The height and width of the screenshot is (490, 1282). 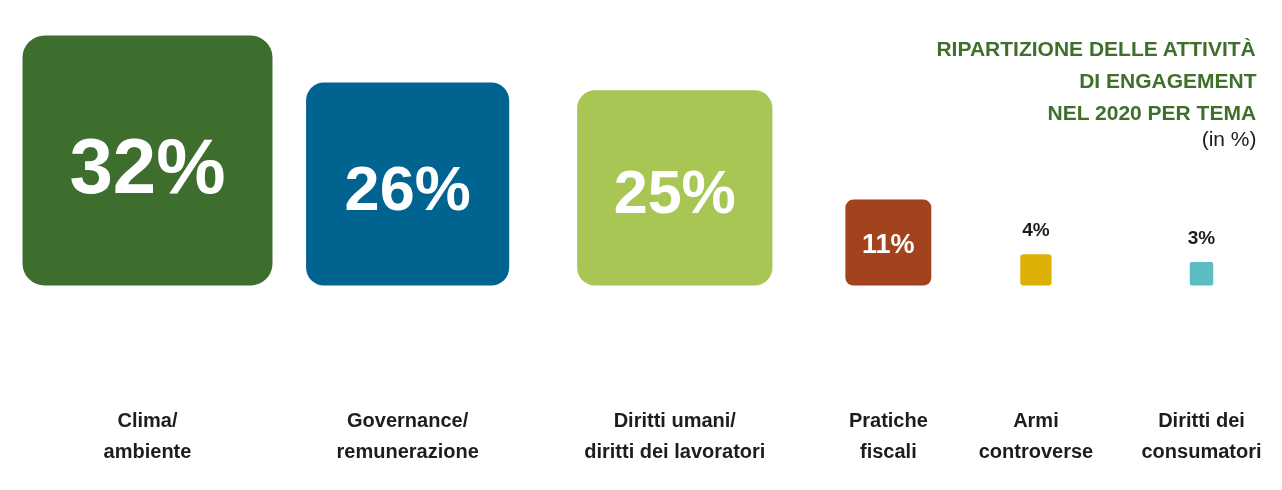 I want to click on category-label: Governance/ remunerazione, so click(x=407, y=435).